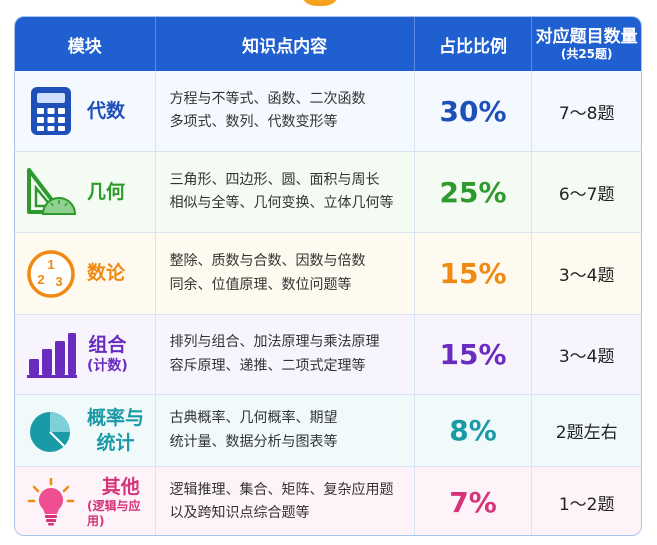  I want to click on module-cell: 组合 (计数), so click(85, 354).